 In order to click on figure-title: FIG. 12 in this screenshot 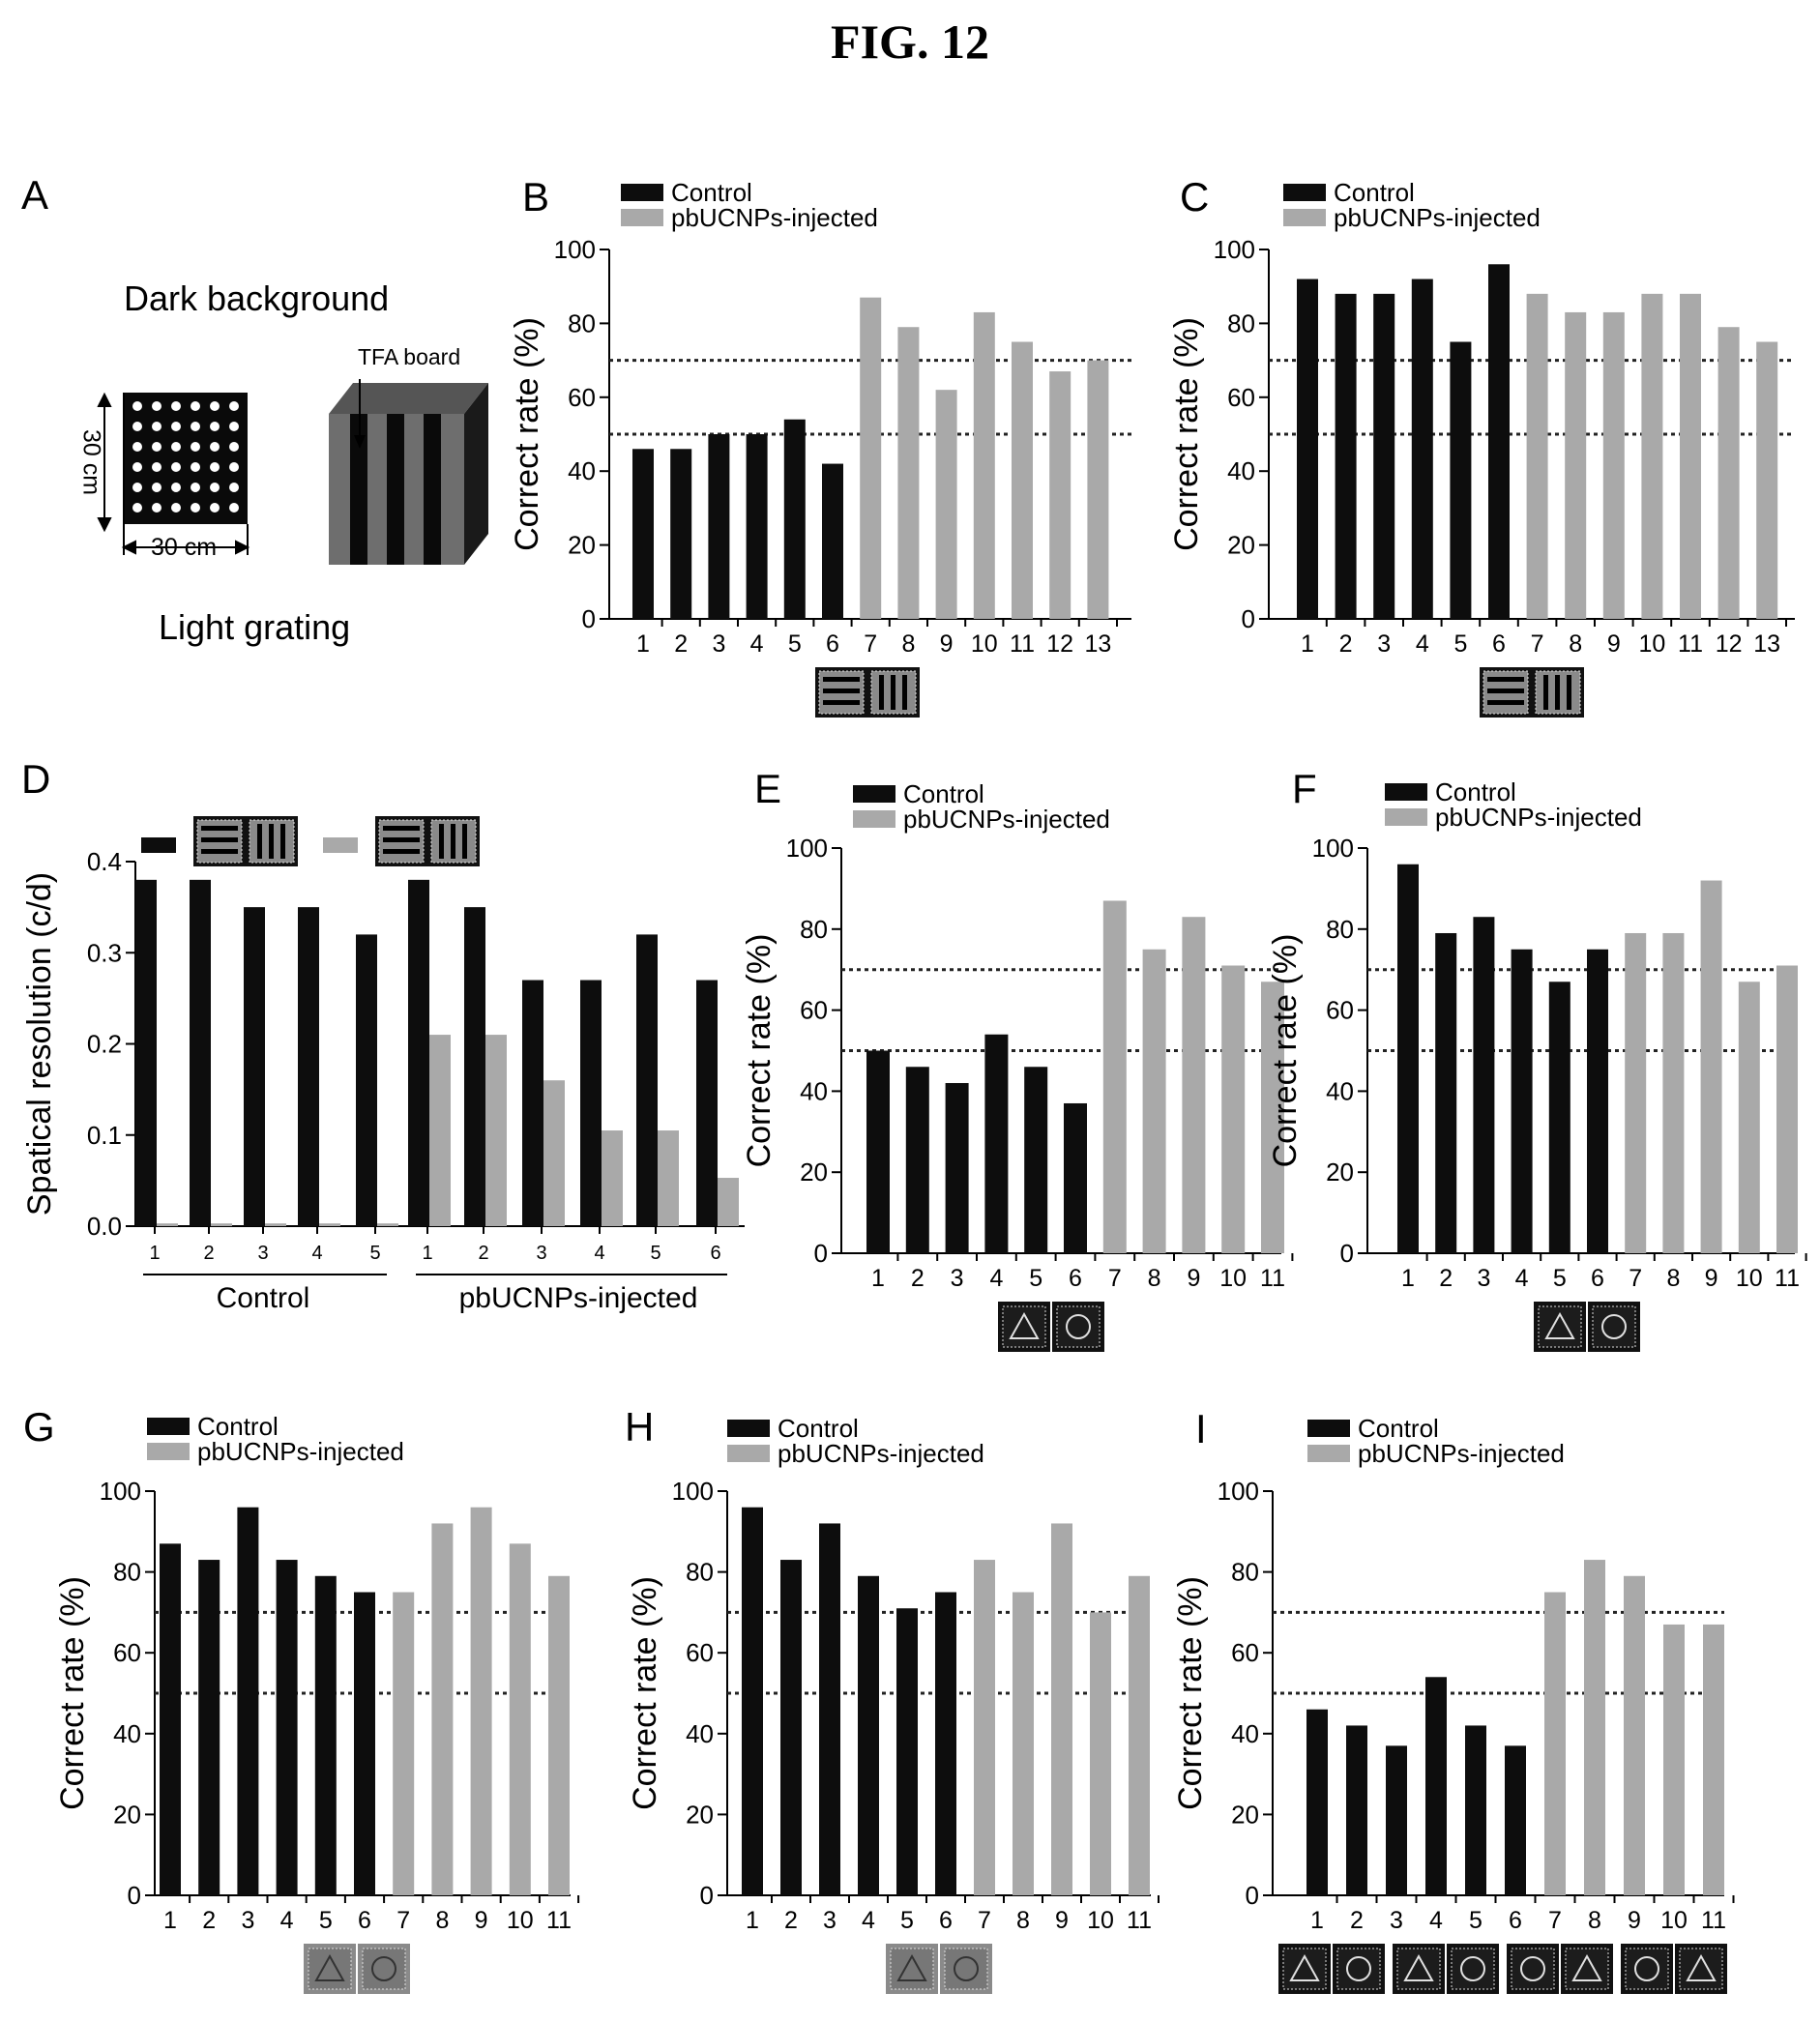, I will do `click(910, 42)`.